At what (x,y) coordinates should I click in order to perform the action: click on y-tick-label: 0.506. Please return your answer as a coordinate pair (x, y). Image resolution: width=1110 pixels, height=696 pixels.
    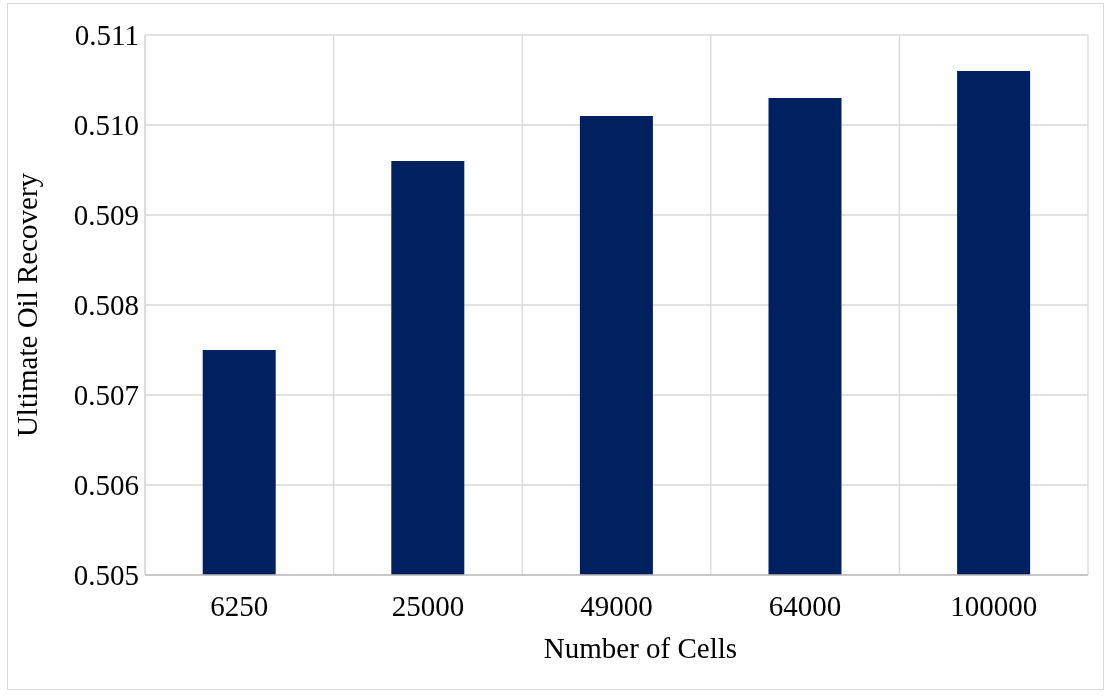
    Looking at the image, I should click on (106, 485).